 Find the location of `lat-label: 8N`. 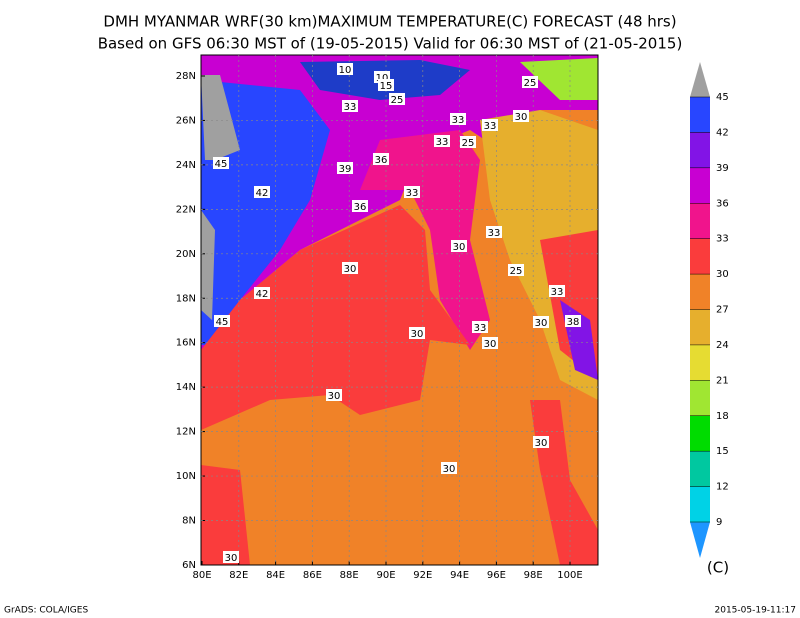

lat-label: 8N is located at coordinates (189, 521).